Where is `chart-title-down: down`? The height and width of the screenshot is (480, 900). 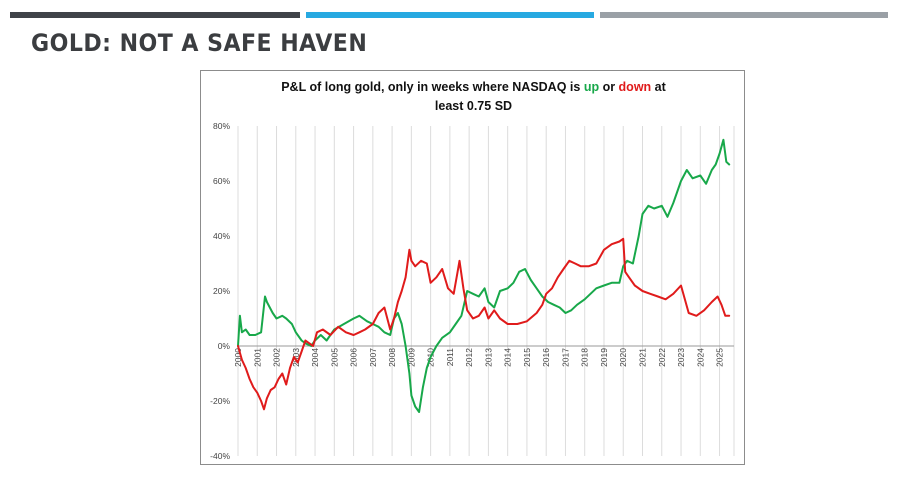 chart-title-down: down is located at coordinates (635, 87).